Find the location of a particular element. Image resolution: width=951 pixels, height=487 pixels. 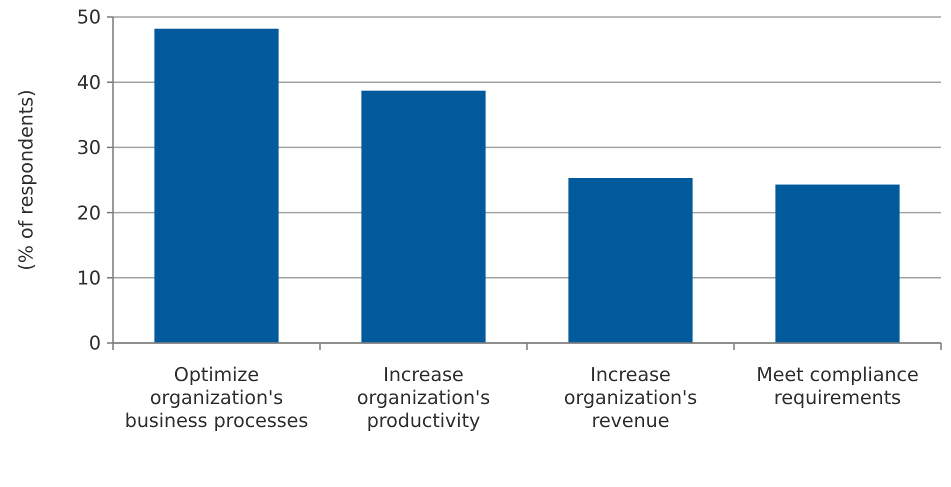

y-tick-label: 30 is located at coordinates (88, 148).